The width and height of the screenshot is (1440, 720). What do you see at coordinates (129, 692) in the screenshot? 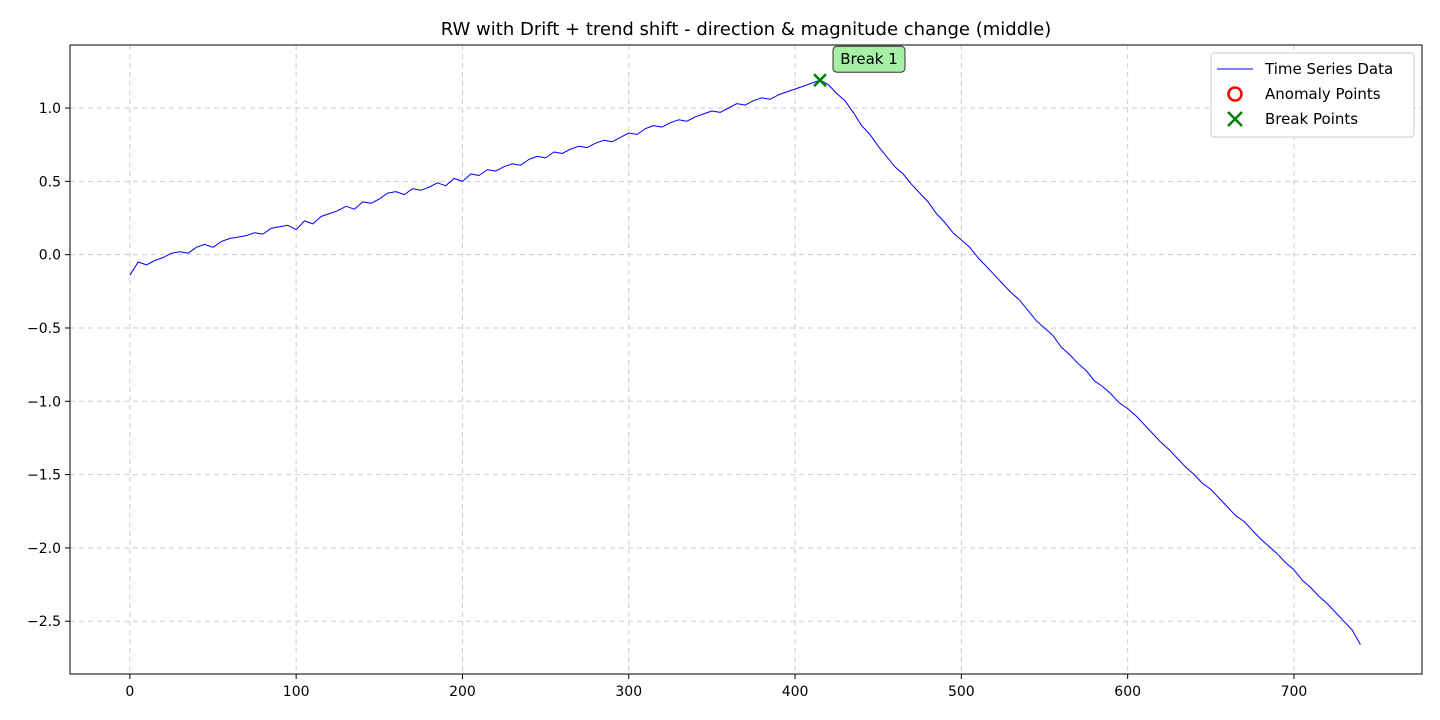
I see `x-tick-label: 0` at bounding box center [129, 692].